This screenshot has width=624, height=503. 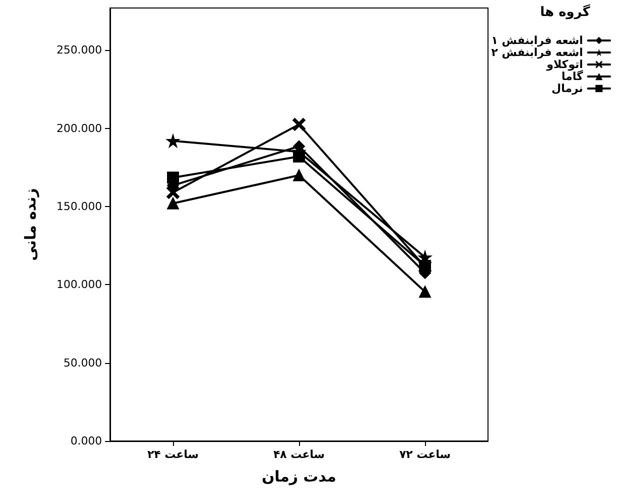 What do you see at coordinates (31, 224) in the screenshot?
I see `y-axis-title: زنده مانی` at bounding box center [31, 224].